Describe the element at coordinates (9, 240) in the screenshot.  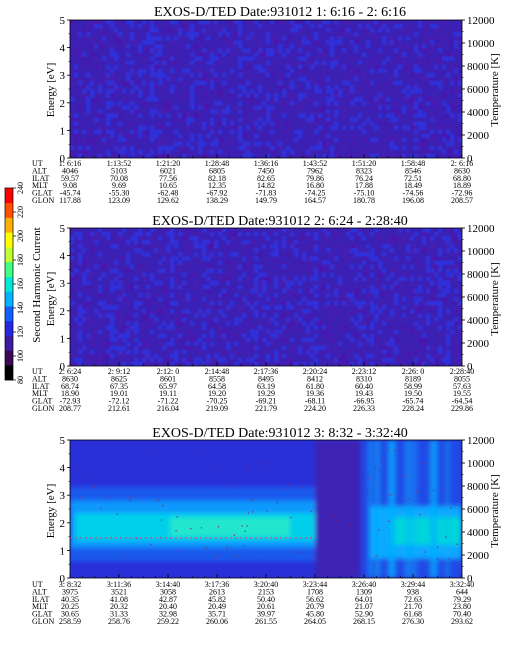
I see `colorbar-block` at that location.